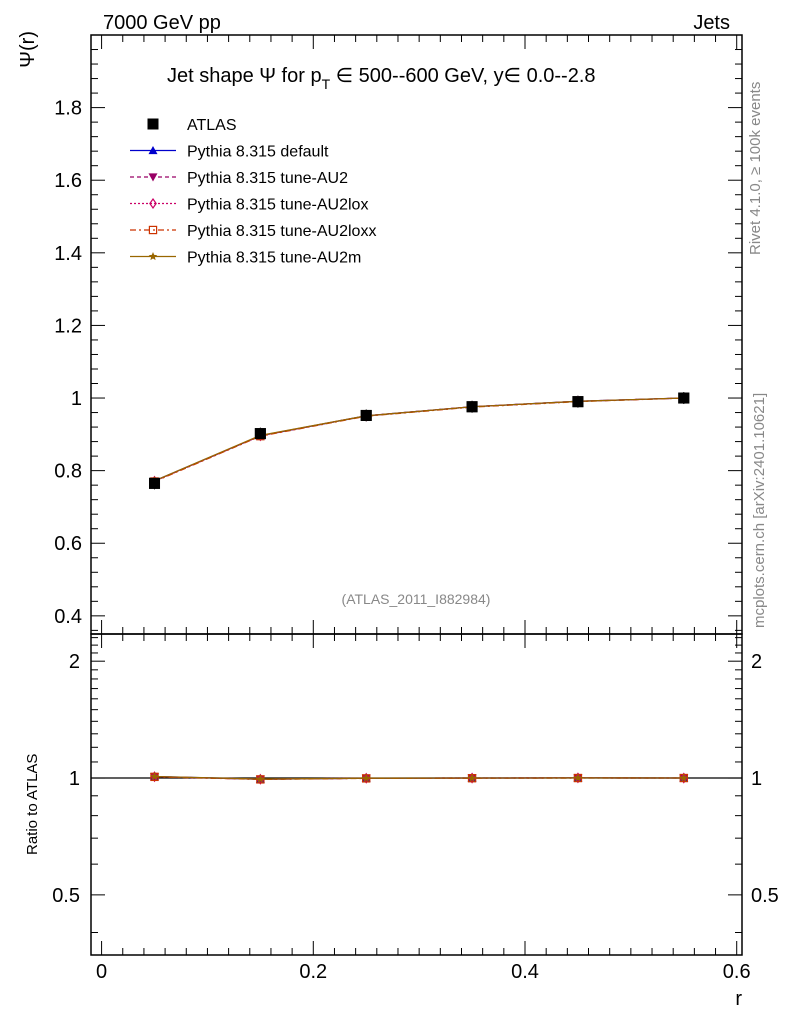 This screenshot has height=1024, width=786. Describe the element at coordinates (68, 109) in the screenshot. I see `y-tick-label: 1.8` at that location.